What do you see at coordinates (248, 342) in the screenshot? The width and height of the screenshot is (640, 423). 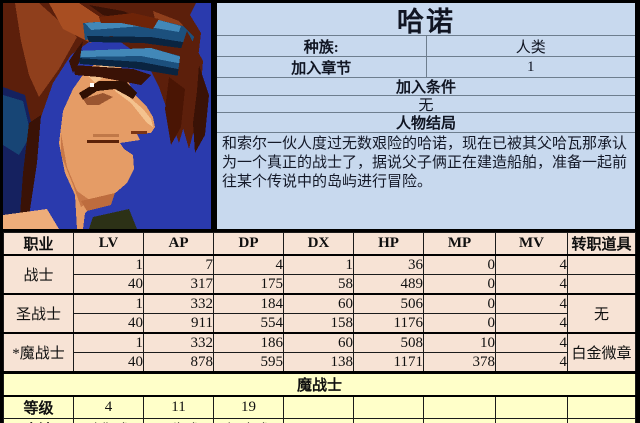 I see `stat-cell: 186` at bounding box center [248, 342].